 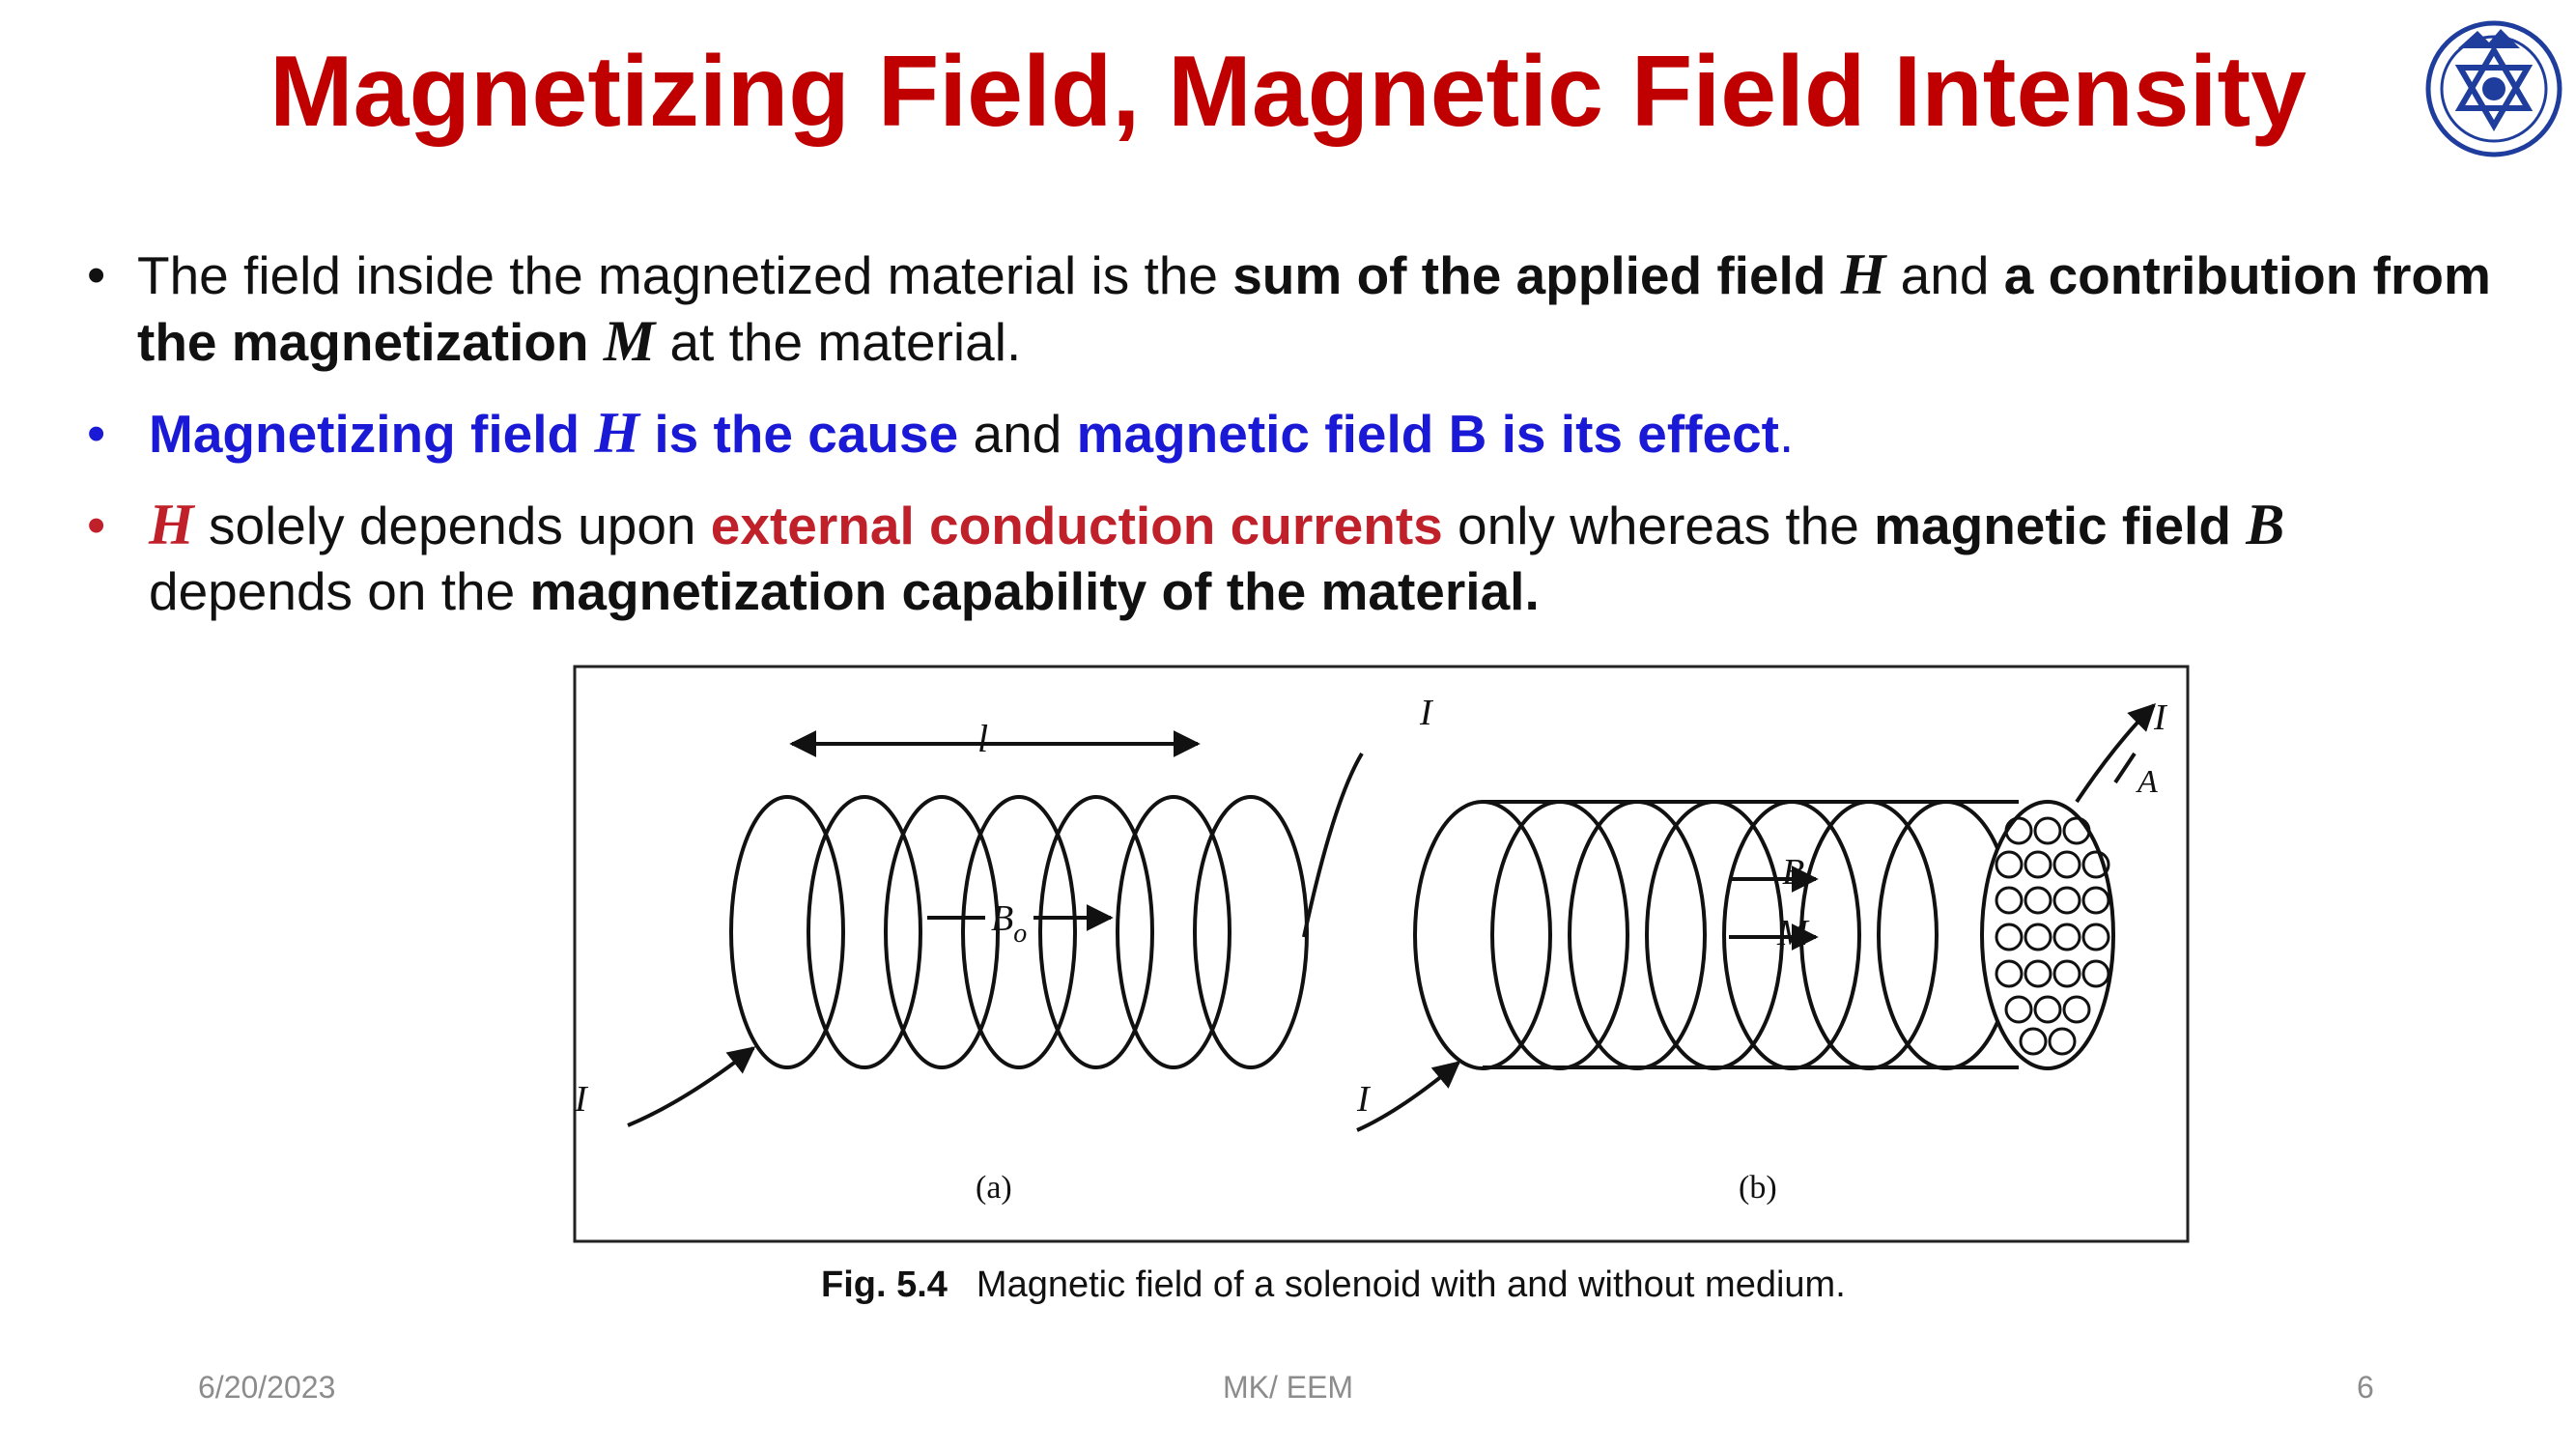 What do you see at coordinates (1288, 1387) in the screenshot?
I see `footer-center: MK/ EEM` at bounding box center [1288, 1387].